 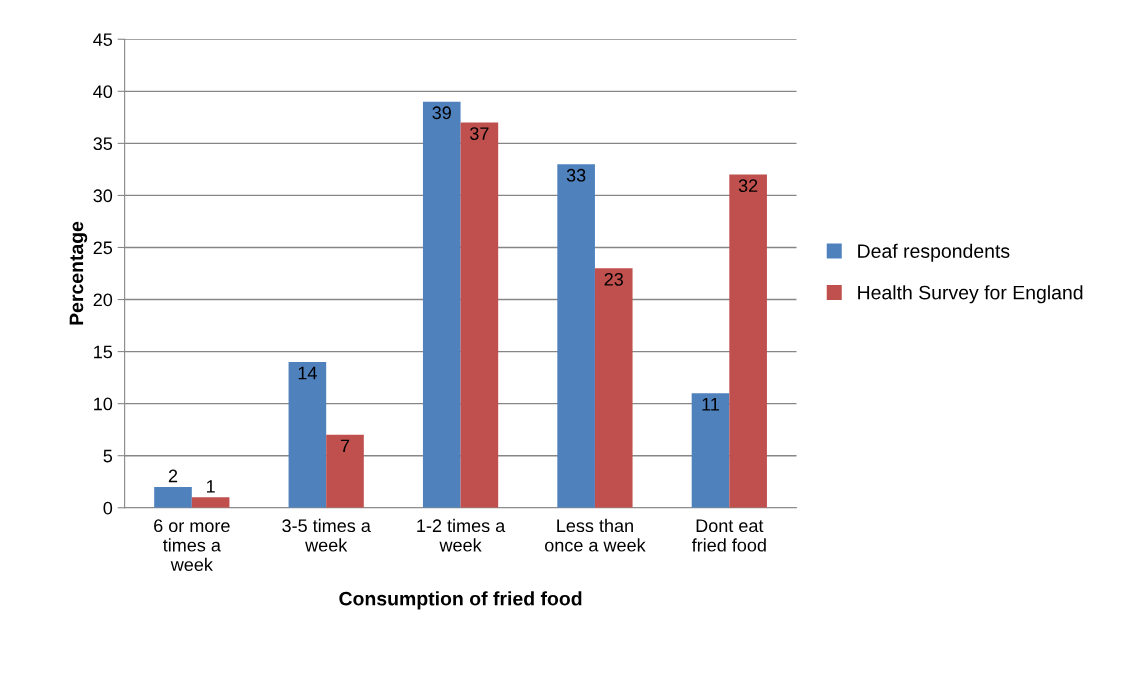 I want to click on data-label: 32, so click(x=748, y=186).